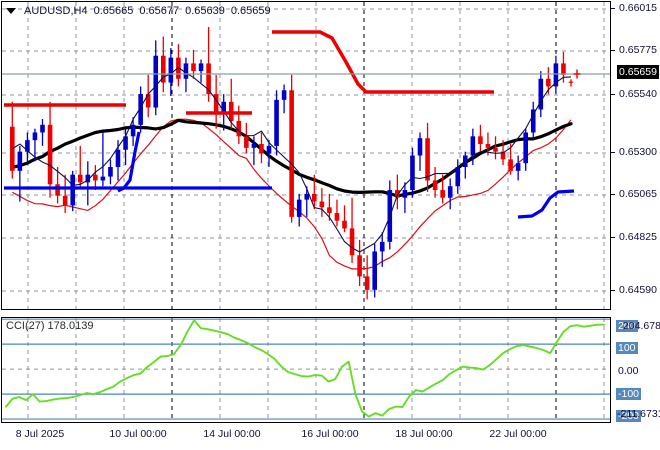  What do you see at coordinates (629, 394) in the screenshot?
I see `cci-level-badge: -100` at bounding box center [629, 394].